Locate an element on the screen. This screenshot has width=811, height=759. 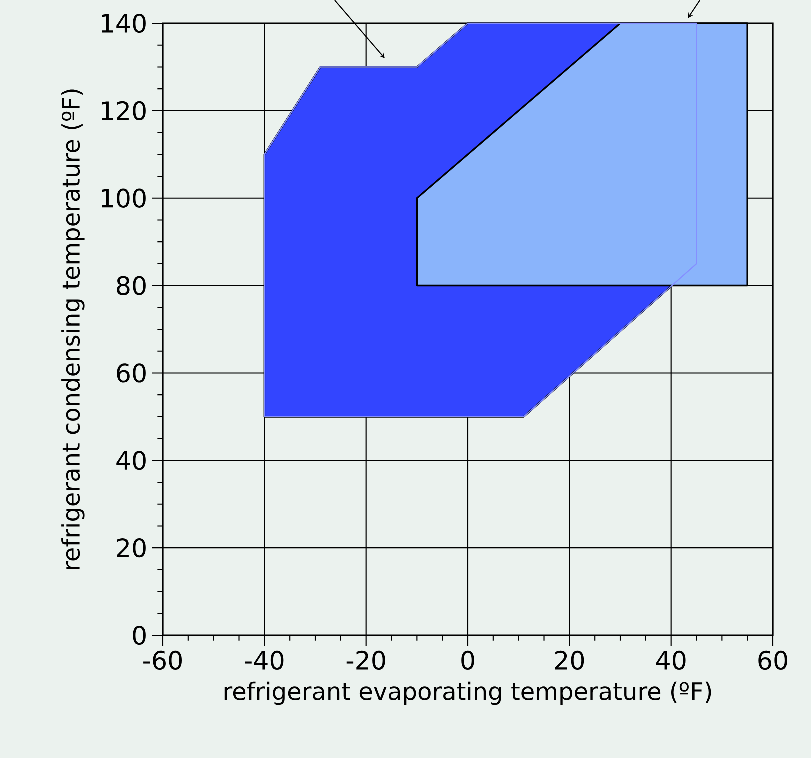
x-tick-label: -20 is located at coordinates (366, 660).